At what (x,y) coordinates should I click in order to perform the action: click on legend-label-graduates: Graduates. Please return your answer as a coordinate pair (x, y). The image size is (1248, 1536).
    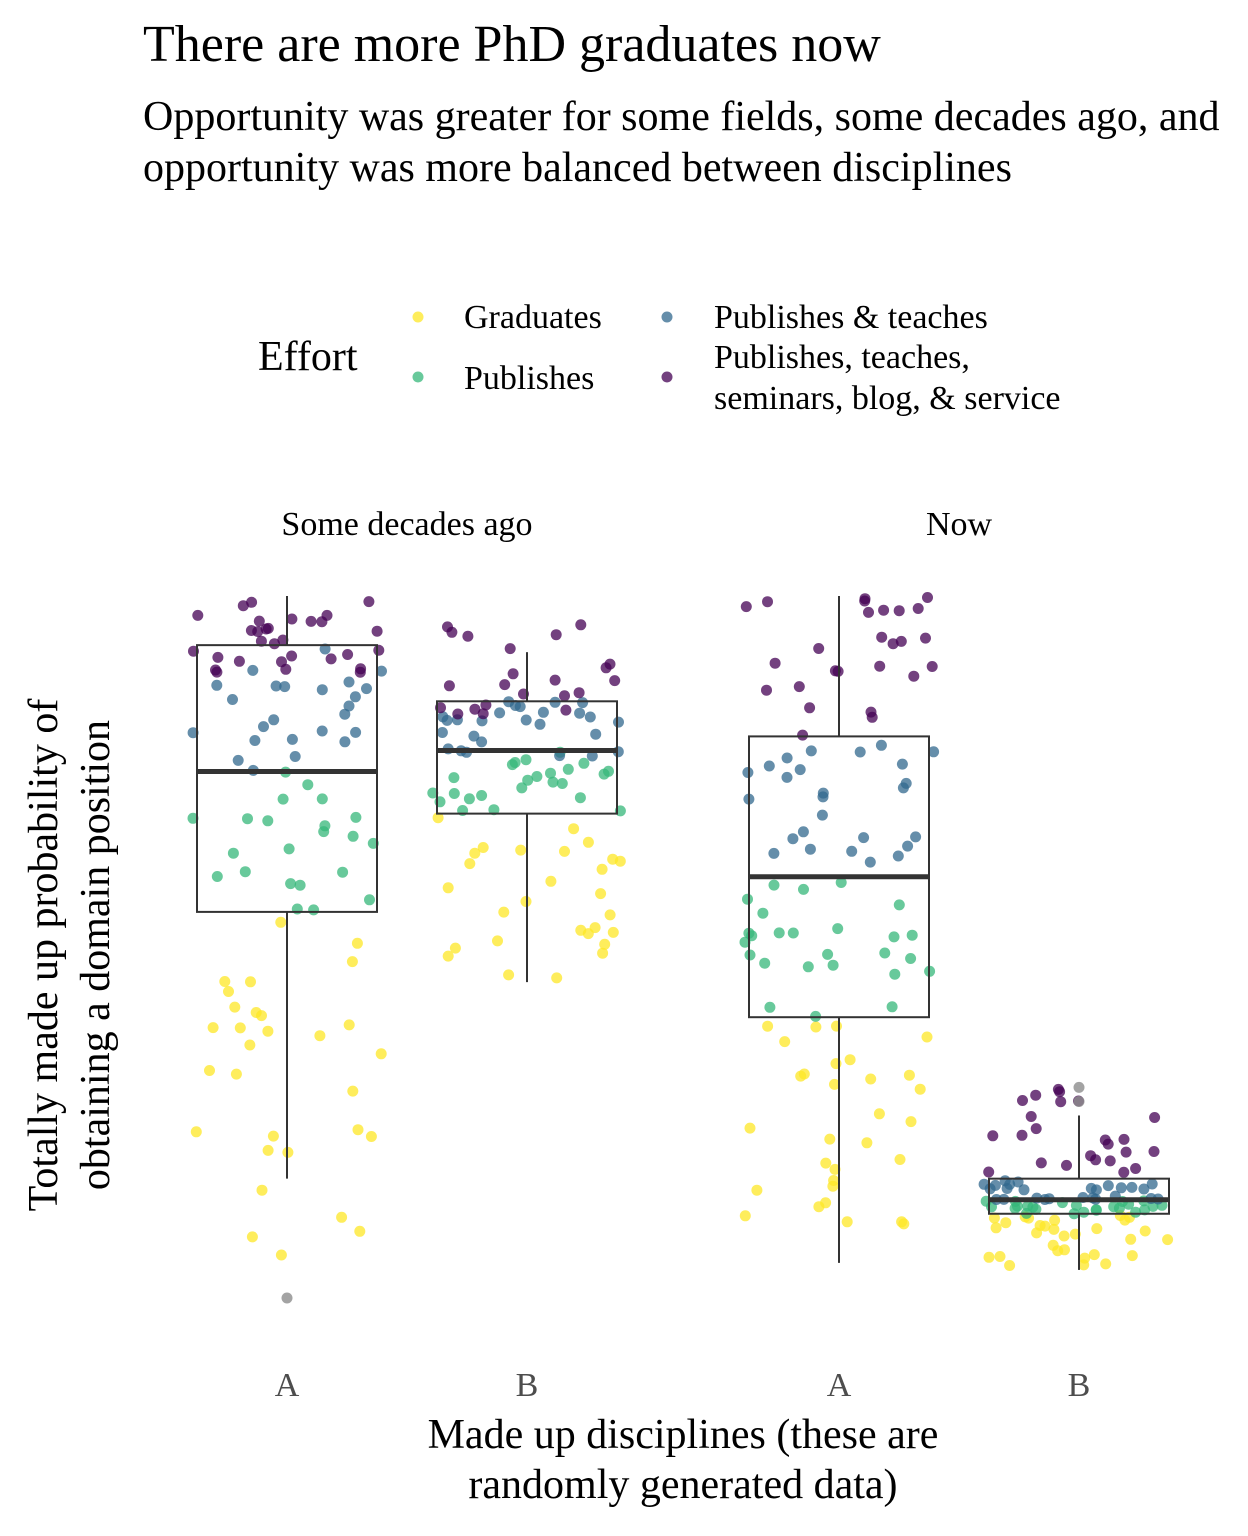
    Looking at the image, I should click on (533, 317).